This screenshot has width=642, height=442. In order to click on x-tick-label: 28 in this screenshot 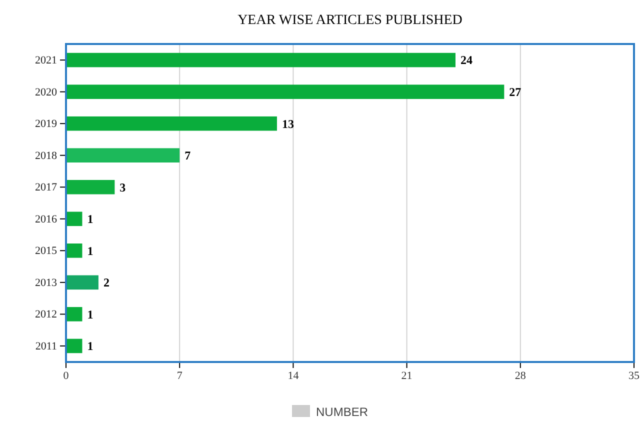, I will do `click(520, 376)`.